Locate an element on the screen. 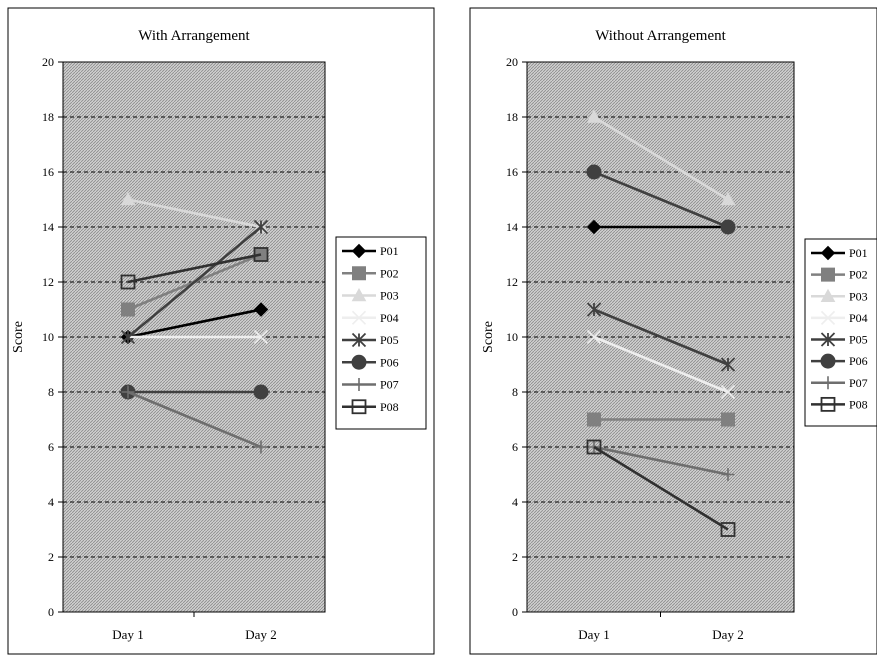 The height and width of the screenshot is (661, 877). legend-label: P04 is located at coordinates (858, 318).